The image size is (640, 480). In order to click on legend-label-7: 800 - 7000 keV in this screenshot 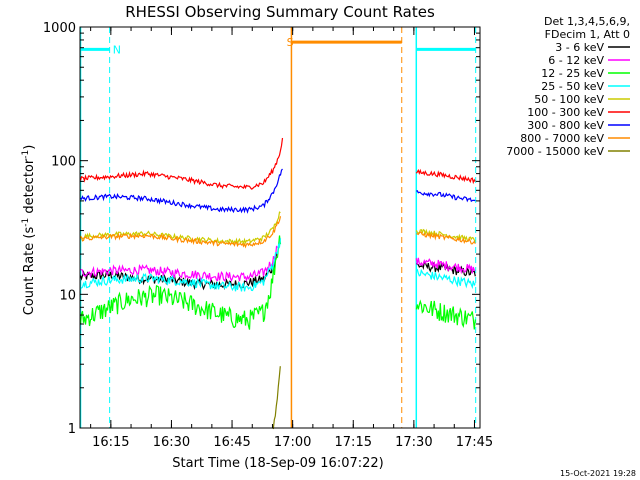, I will do `click(562, 138)`.